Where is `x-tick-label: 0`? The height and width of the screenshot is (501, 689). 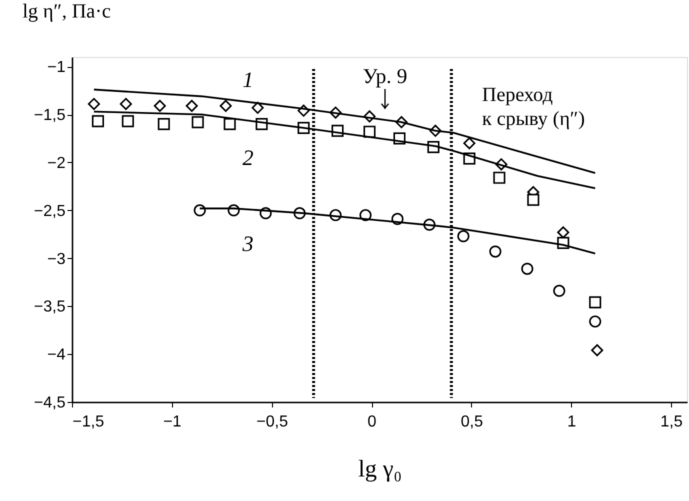 x-tick-label: 0 is located at coordinates (372, 422).